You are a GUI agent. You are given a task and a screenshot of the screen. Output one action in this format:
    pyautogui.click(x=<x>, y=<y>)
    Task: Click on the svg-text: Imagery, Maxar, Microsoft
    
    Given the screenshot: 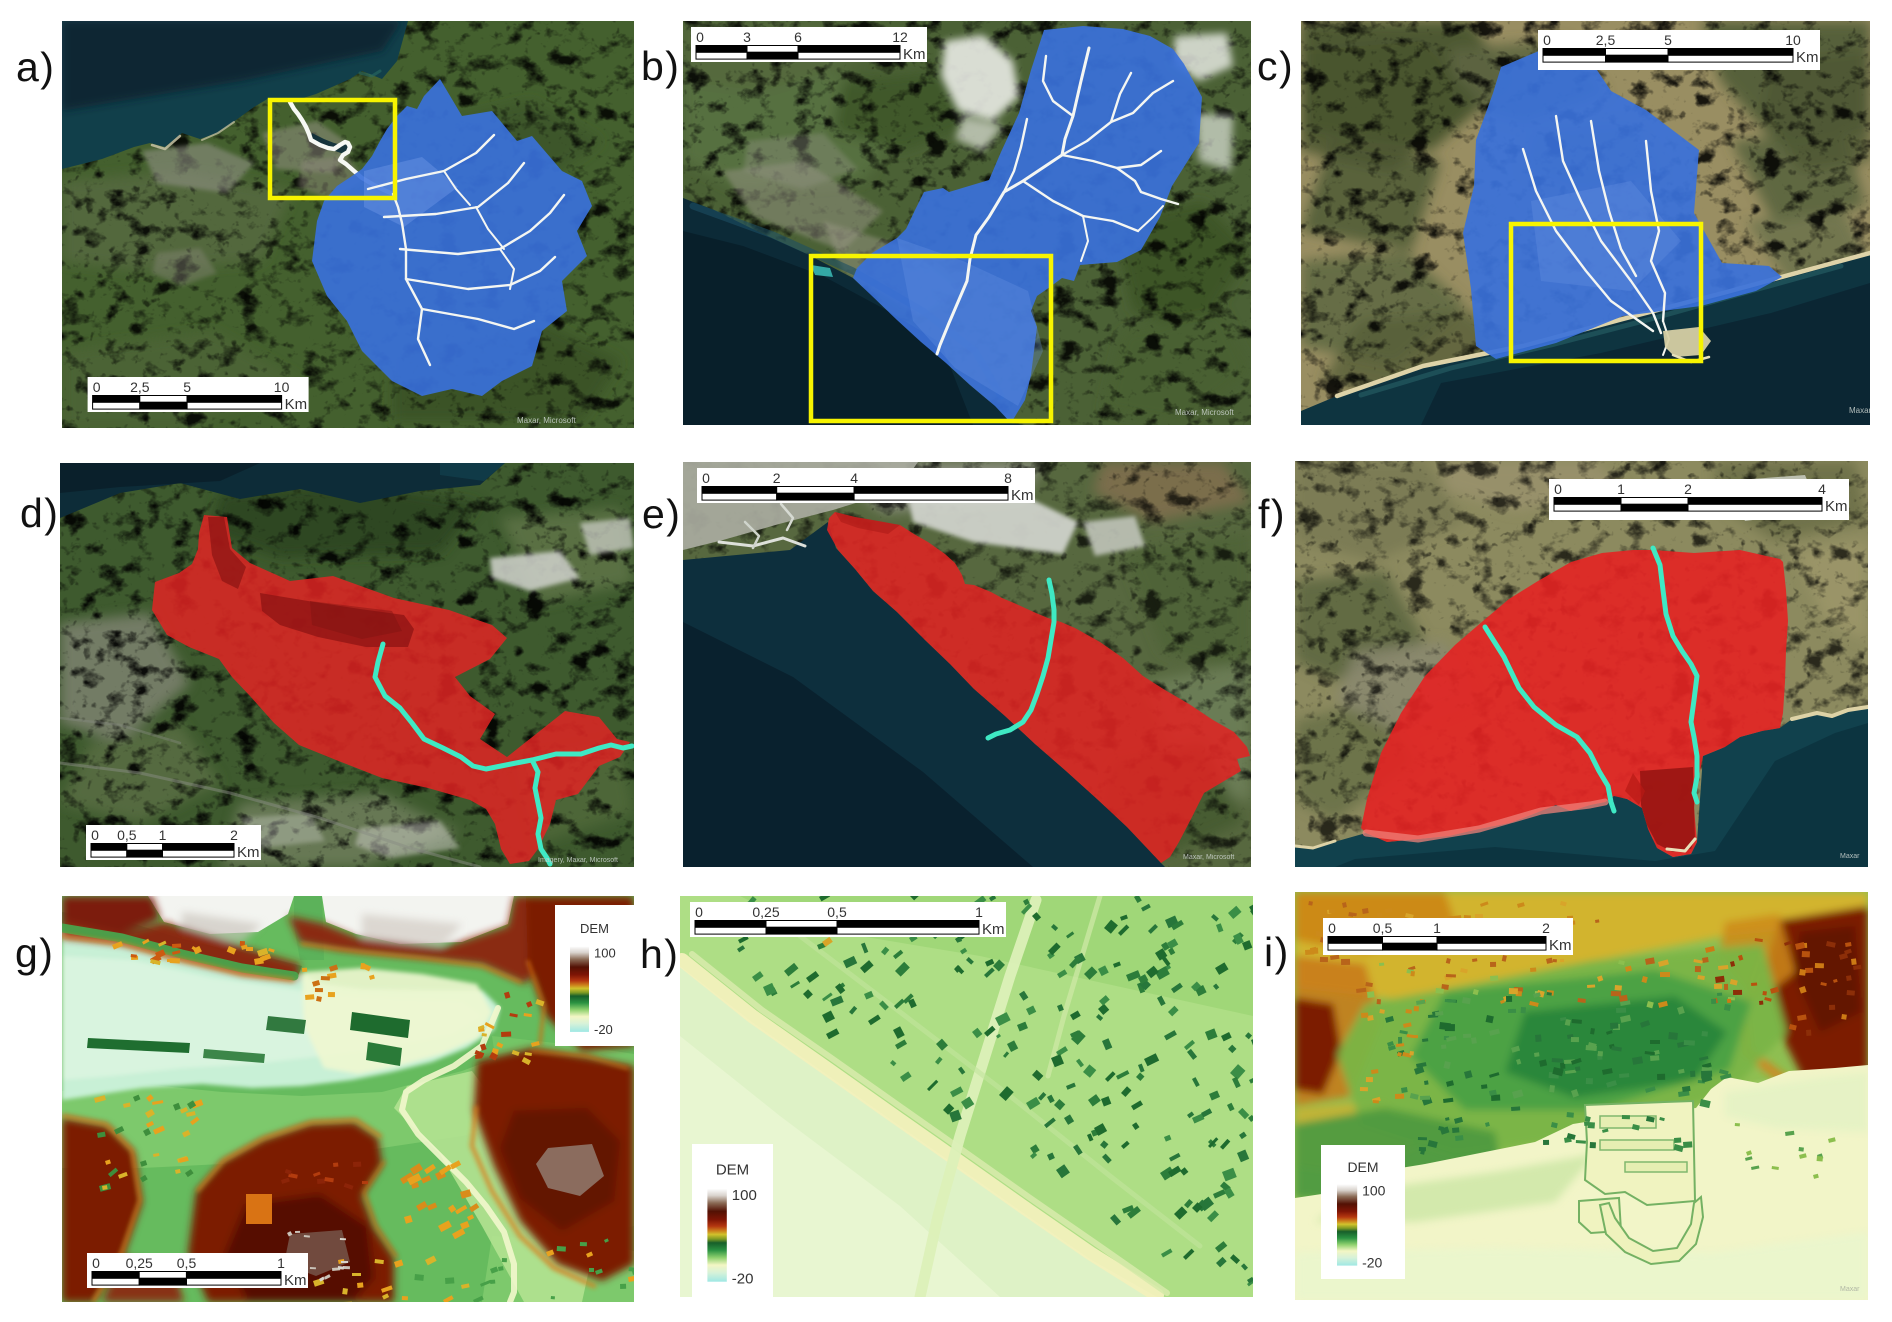 What is the action you would take?
    pyautogui.click(x=578, y=860)
    